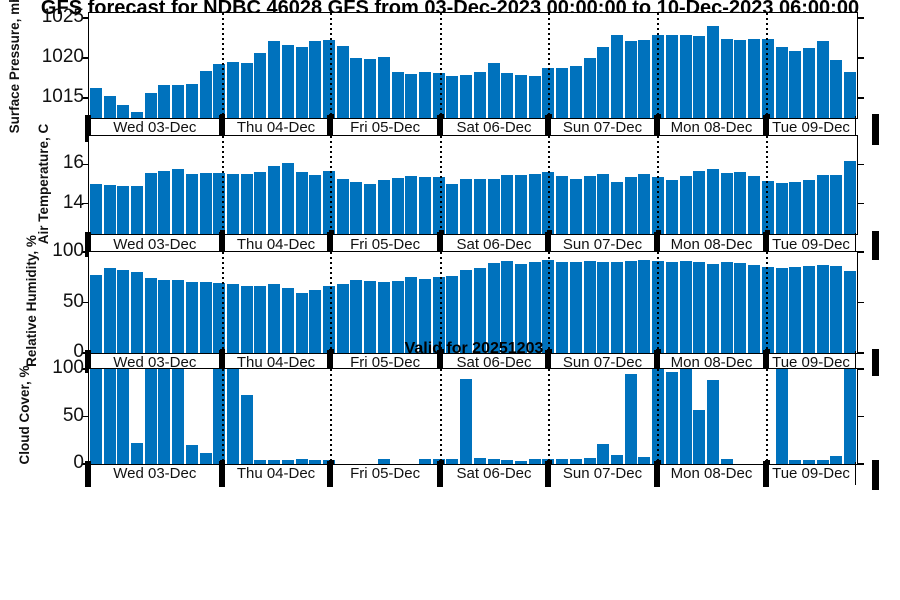 The width and height of the screenshot is (900, 600). Describe the element at coordinates (385, 127) in the screenshot. I see `day-label: Fri 05-Dec` at that location.